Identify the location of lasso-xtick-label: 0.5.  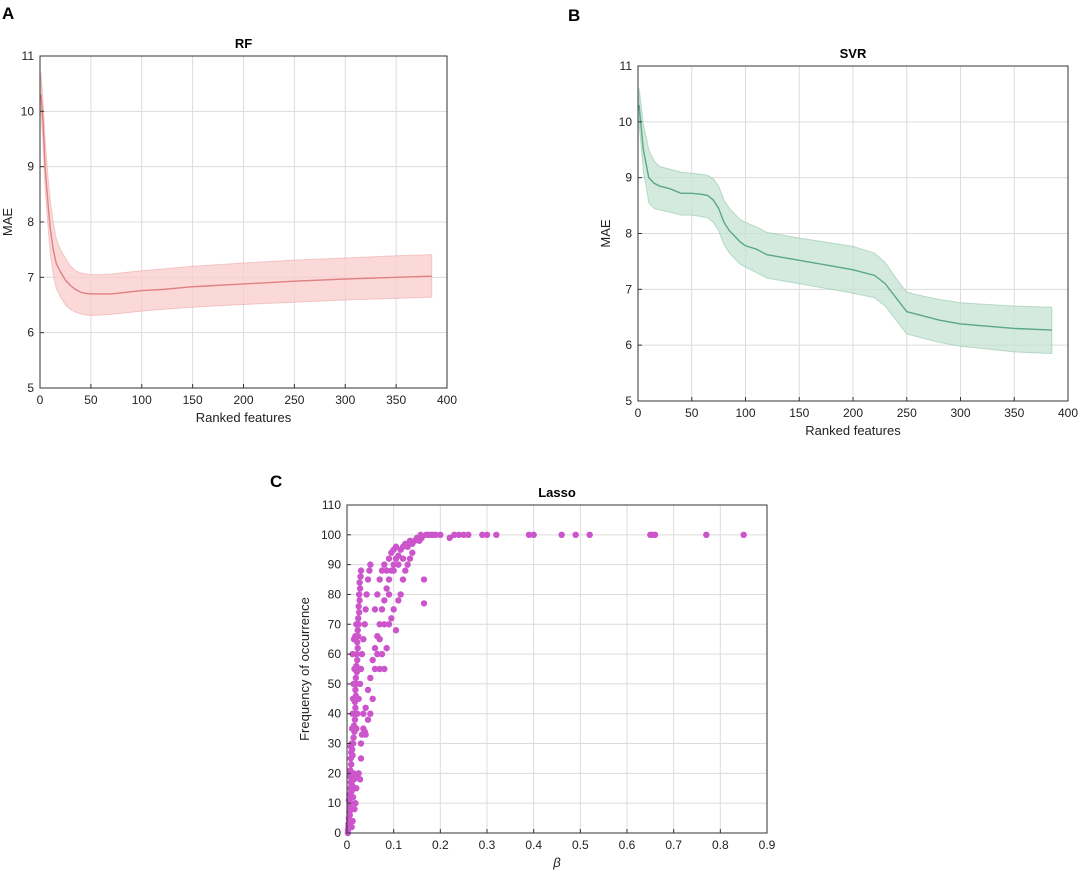
(580, 845).